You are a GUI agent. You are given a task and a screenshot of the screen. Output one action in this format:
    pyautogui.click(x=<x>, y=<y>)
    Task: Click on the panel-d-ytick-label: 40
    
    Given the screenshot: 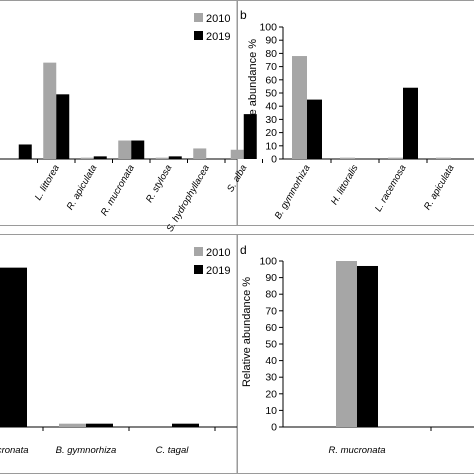 What is the action you would take?
    pyautogui.click(x=271, y=361)
    